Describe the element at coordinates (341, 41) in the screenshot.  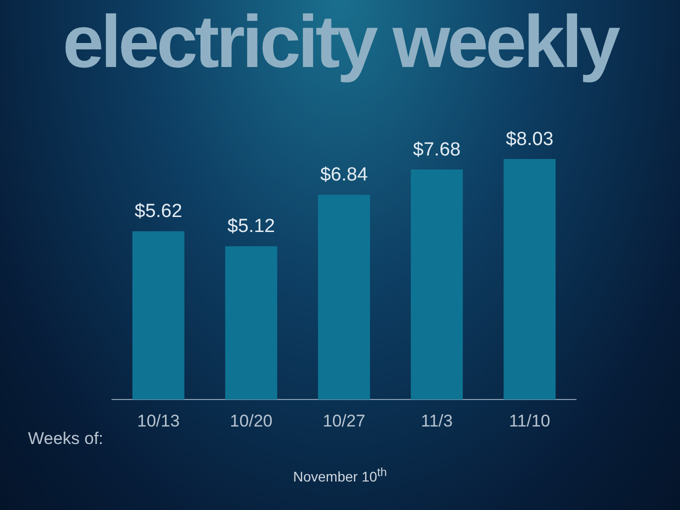
I see `chart-title: electricity weekly` at that location.